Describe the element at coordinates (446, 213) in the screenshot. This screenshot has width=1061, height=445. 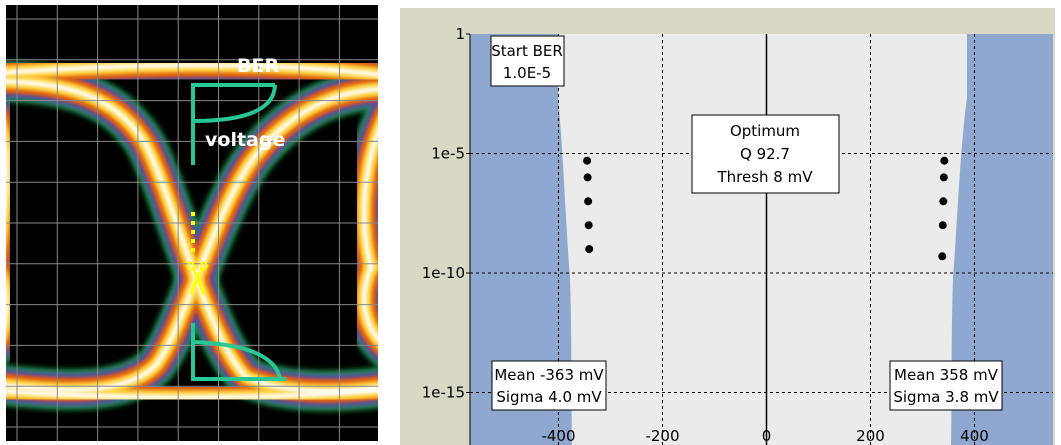
I see `y-axis: 1 1e-5 1e-10 1e-15` at that location.